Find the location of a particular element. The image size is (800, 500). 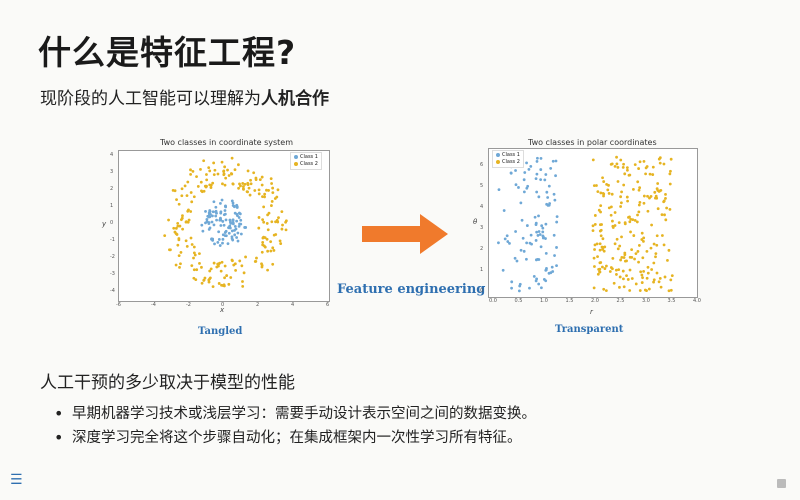

left-y-tick-label: -1 is located at coordinates (112, 240).